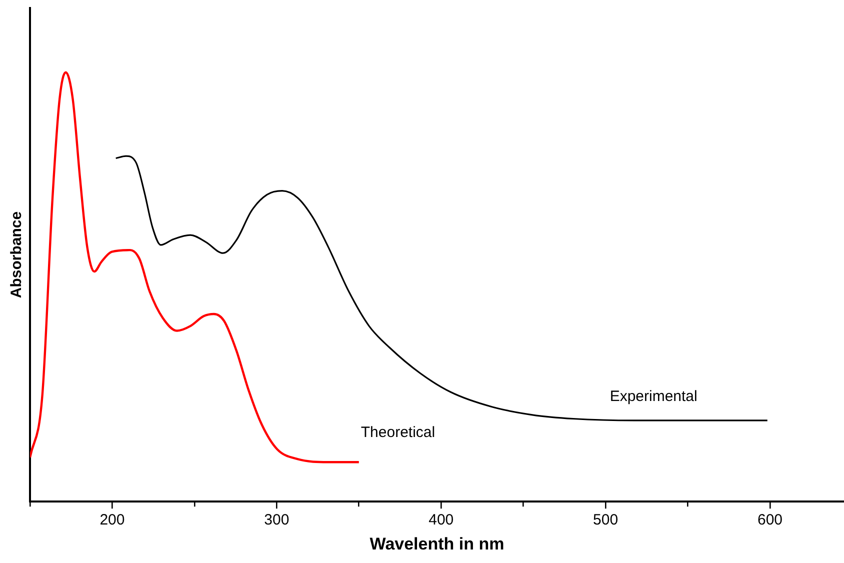 The image size is (844, 563). I want to click on x-axis-title: Wavelenth in nm, so click(437, 544).